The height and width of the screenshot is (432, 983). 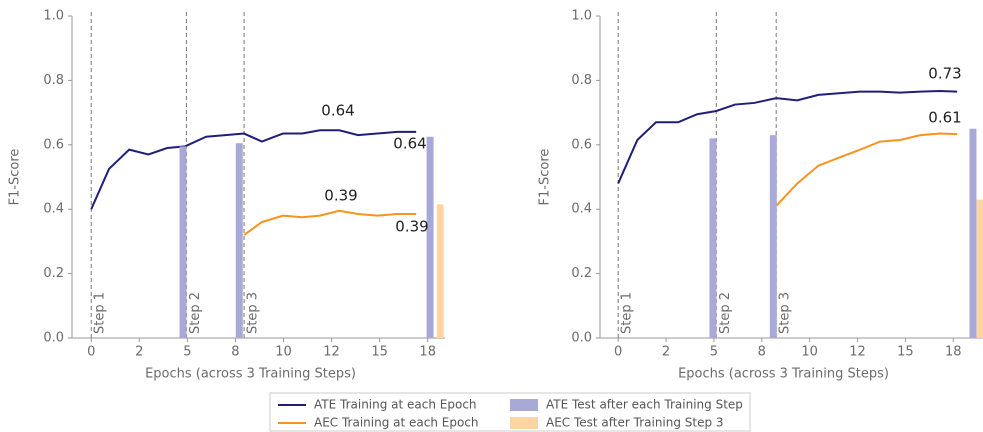 What do you see at coordinates (944, 74) in the screenshot?
I see `annotation: 0.73` at bounding box center [944, 74].